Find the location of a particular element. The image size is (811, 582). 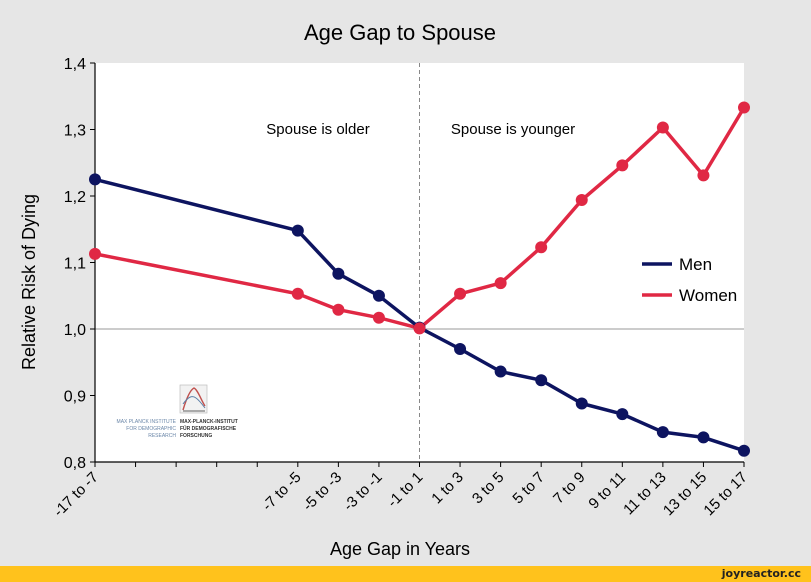

footer-bar: joyreactor.cc is located at coordinates (405, 574).